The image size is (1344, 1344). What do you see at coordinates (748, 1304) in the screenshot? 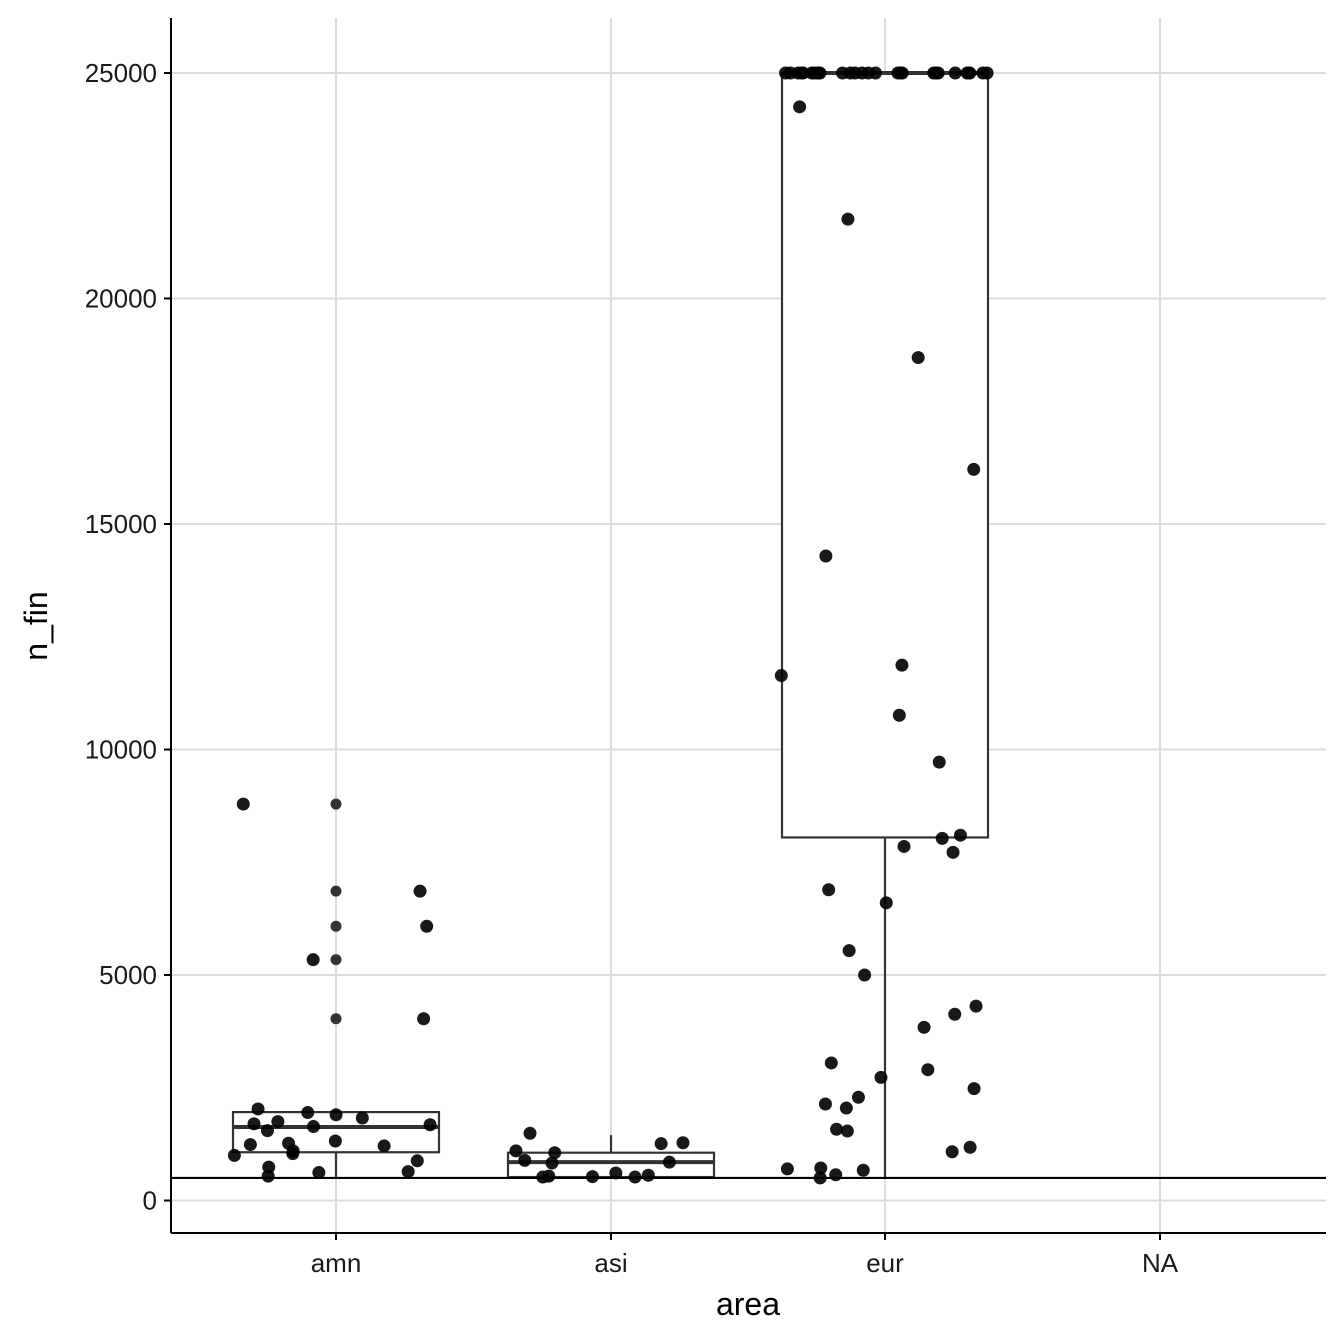
I see `x-axis-title: area` at bounding box center [748, 1304].